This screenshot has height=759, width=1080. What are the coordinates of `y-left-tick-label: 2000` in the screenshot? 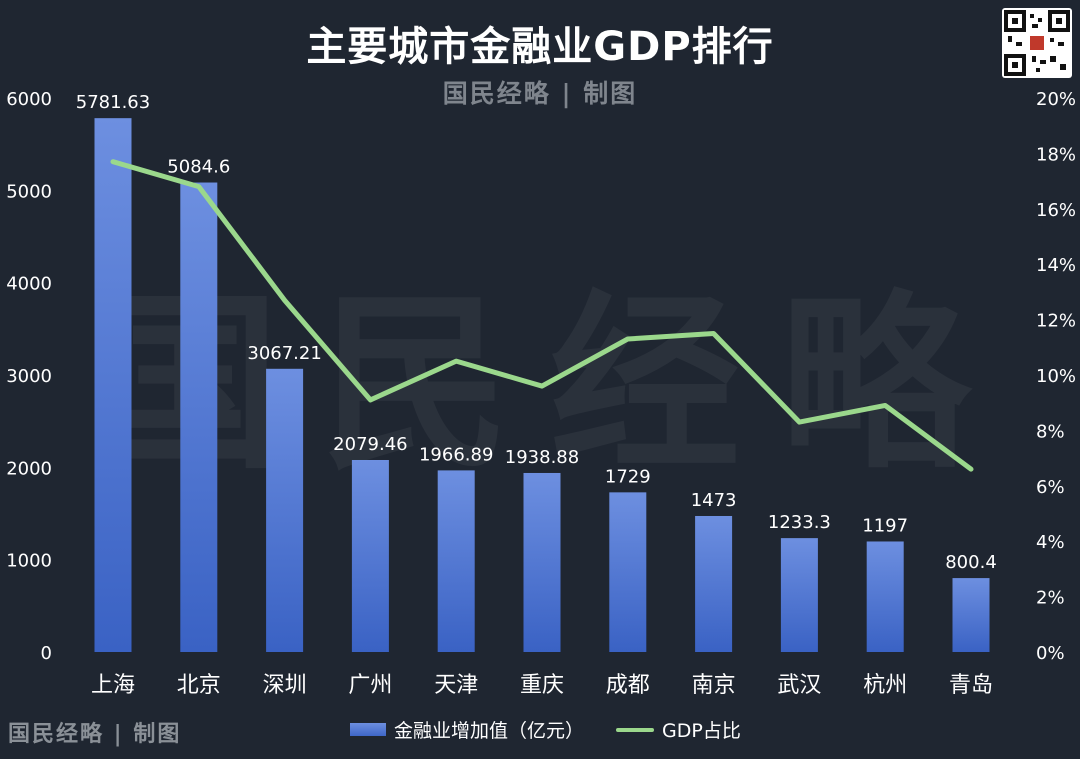 It's located at (29, 468).